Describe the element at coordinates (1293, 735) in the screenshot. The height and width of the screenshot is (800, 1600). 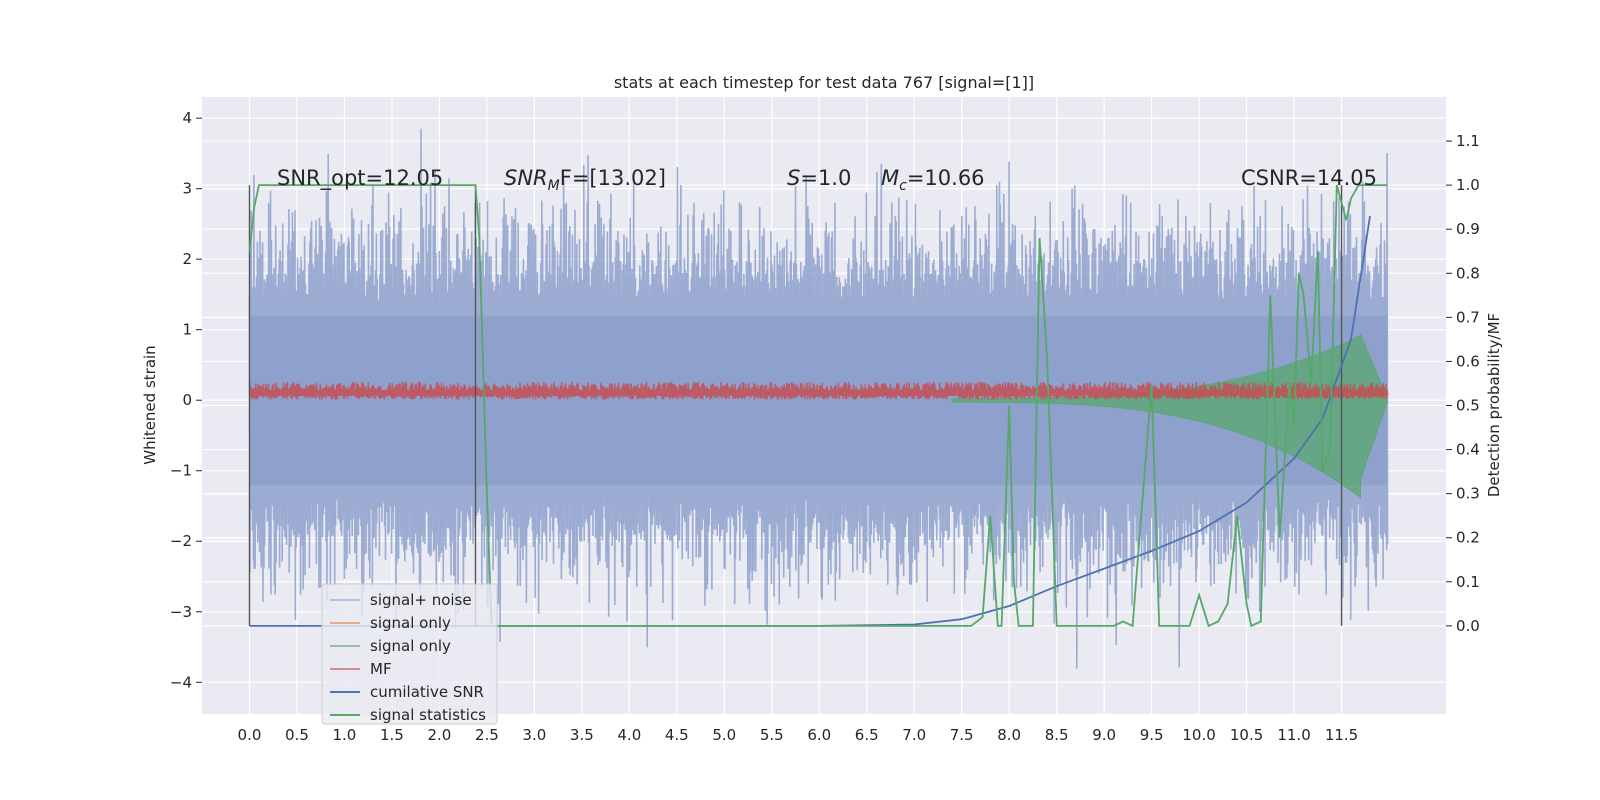
I see `x-tick-label: 11.0` at that location.